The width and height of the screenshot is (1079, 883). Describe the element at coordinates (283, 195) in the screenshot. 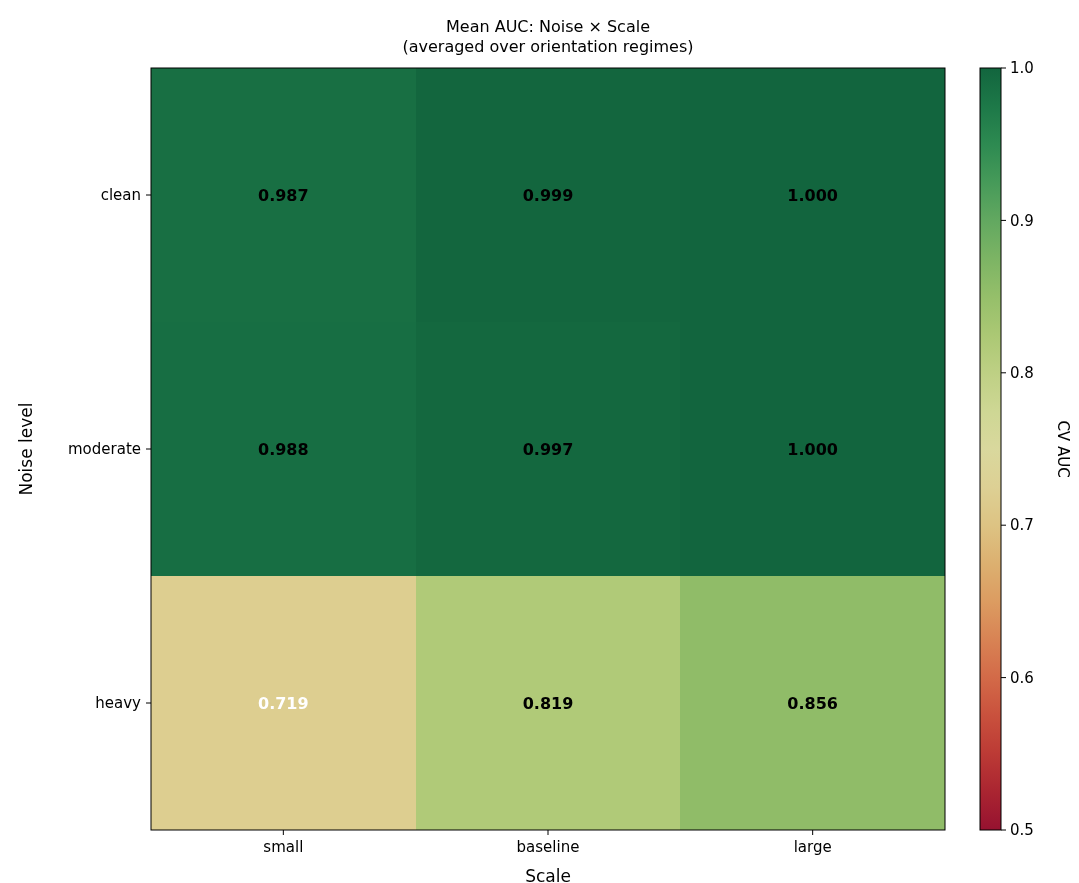

I see `data-label: 0.987` at that location.